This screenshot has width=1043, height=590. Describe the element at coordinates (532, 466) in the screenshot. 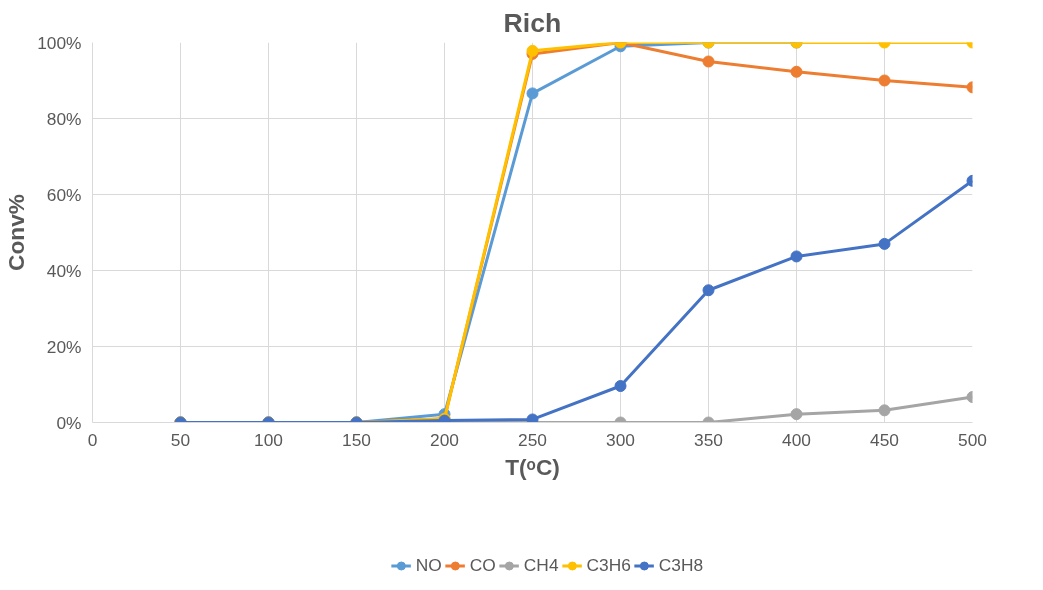

I see `x-axis-title: T(ᵒC)` at that location.